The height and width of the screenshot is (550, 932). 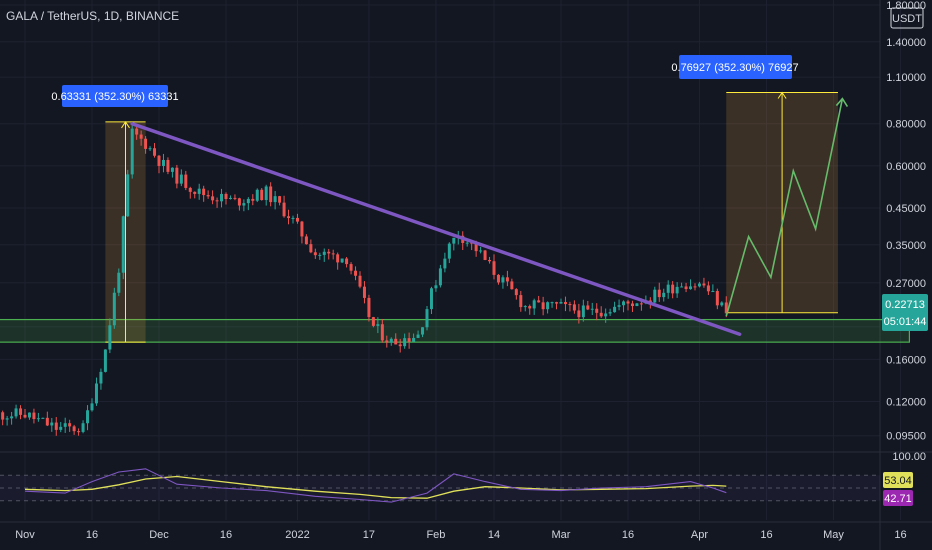 I want to click on price-tick-label: 0.16000, so click(x=906, y=360).